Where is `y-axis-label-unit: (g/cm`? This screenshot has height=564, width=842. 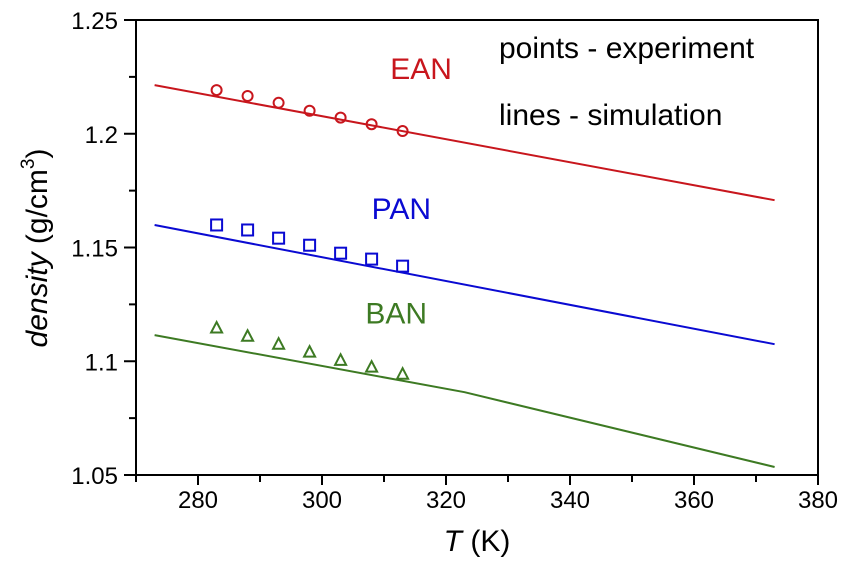
y-axis-label-unit: (g/cm is located at coordinates (37, 210).